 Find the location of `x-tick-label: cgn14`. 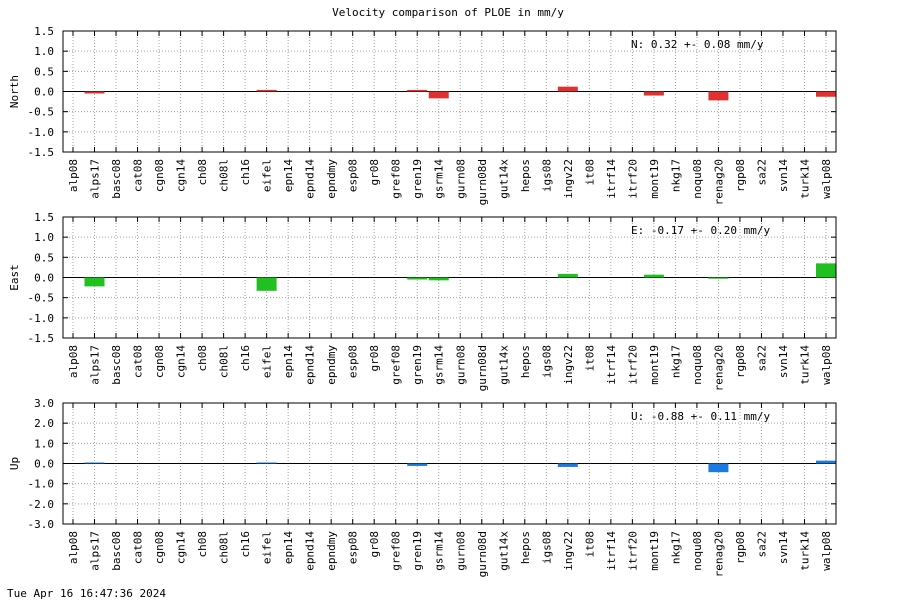

x-tick-label: cgn14 is located at coordinates (181, 547).